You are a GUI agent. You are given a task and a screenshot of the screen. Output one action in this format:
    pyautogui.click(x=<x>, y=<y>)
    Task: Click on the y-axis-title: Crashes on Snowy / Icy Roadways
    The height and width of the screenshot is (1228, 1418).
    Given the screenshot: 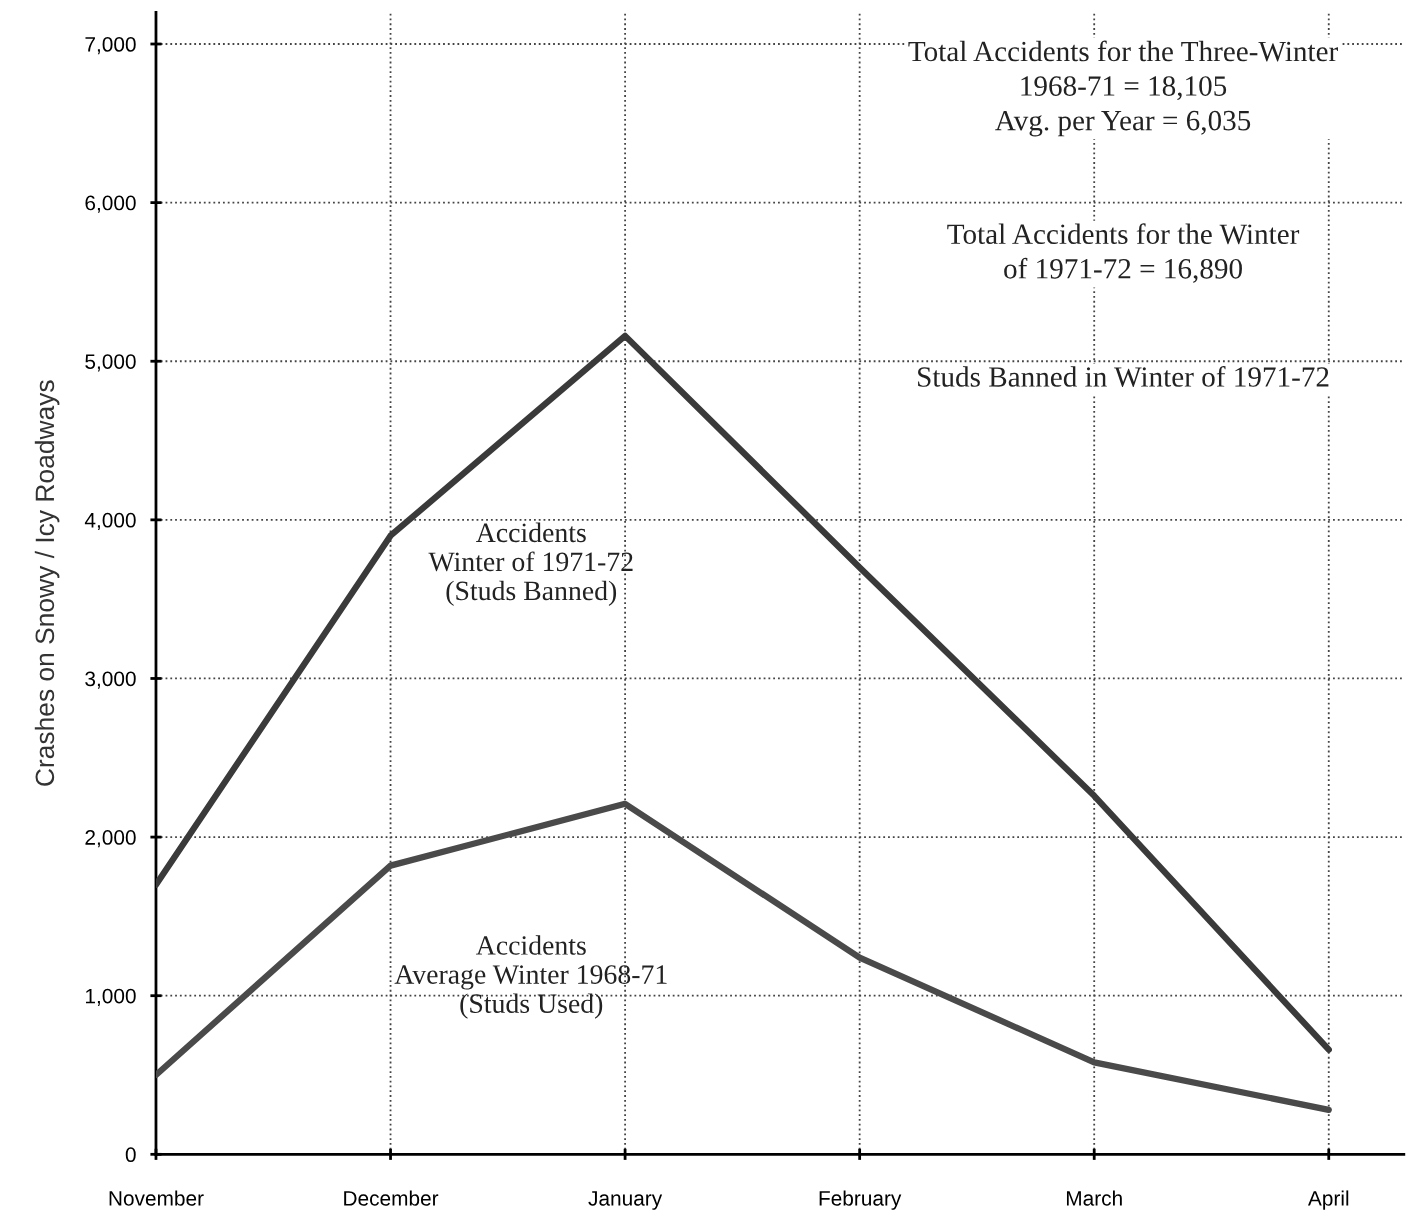 What is the action you would take?
    pyautogui.click(x=47, y=583)
    